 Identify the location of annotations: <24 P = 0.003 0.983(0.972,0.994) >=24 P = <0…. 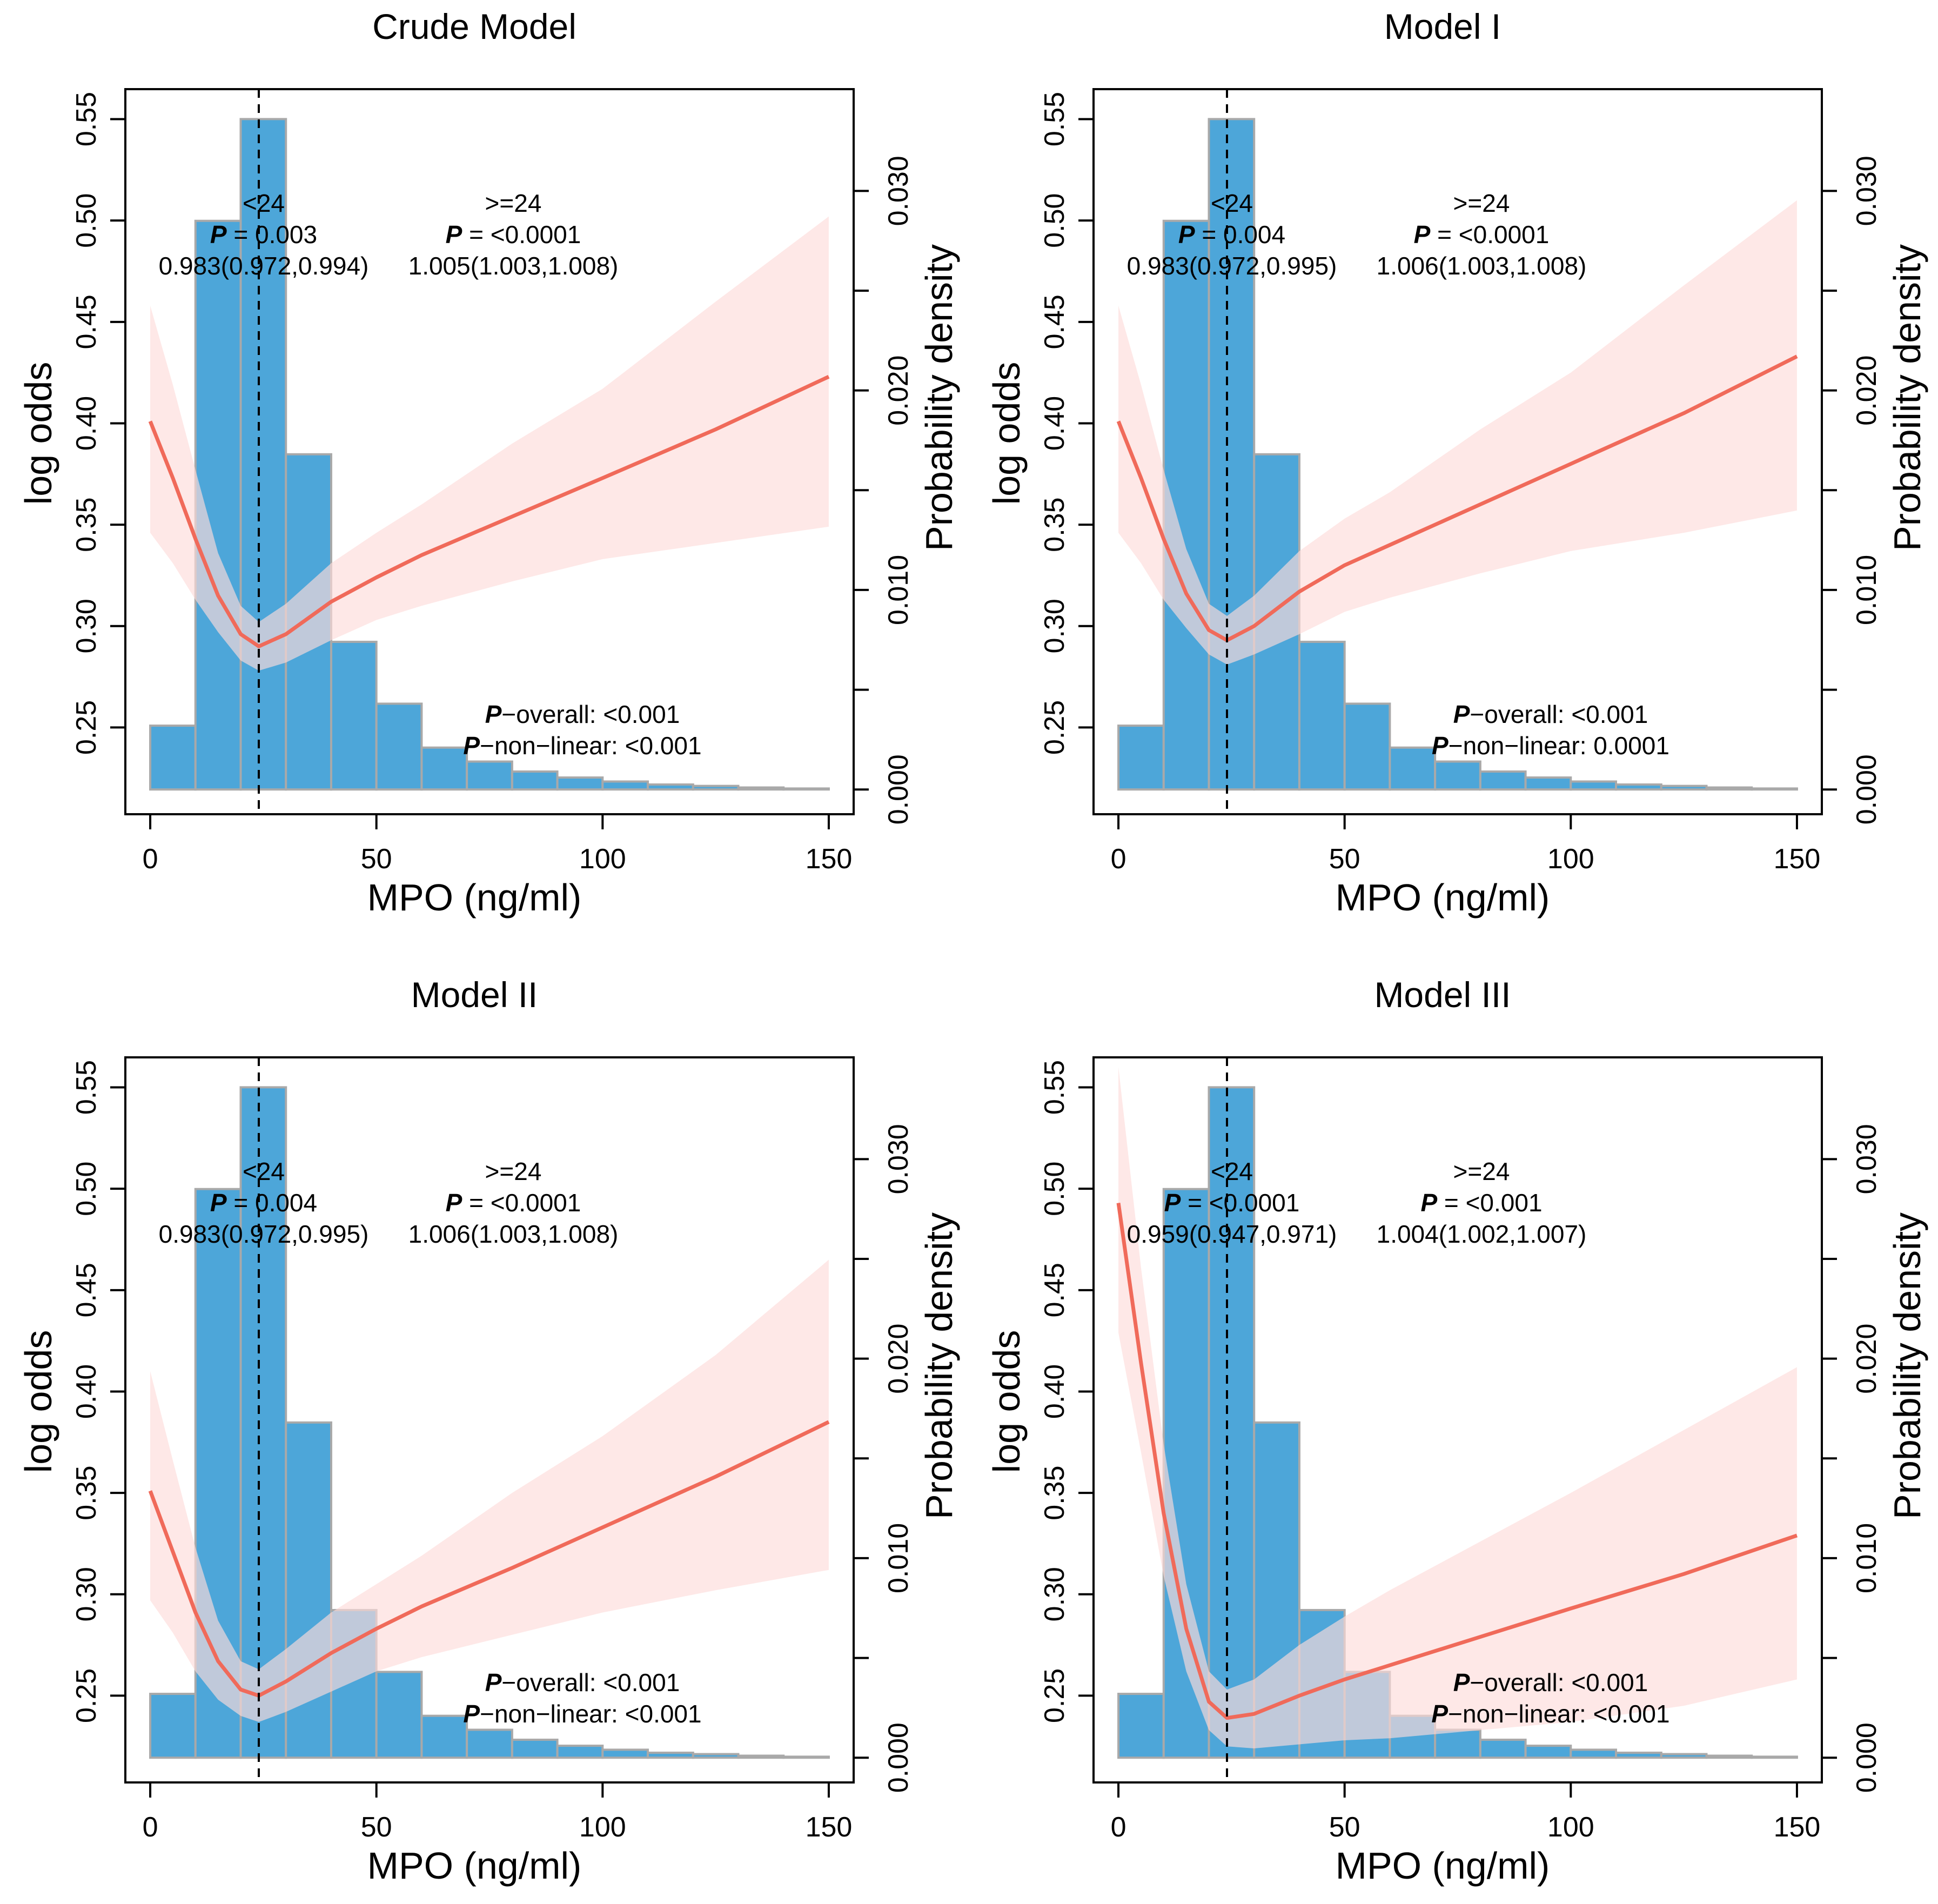
(431, 474).